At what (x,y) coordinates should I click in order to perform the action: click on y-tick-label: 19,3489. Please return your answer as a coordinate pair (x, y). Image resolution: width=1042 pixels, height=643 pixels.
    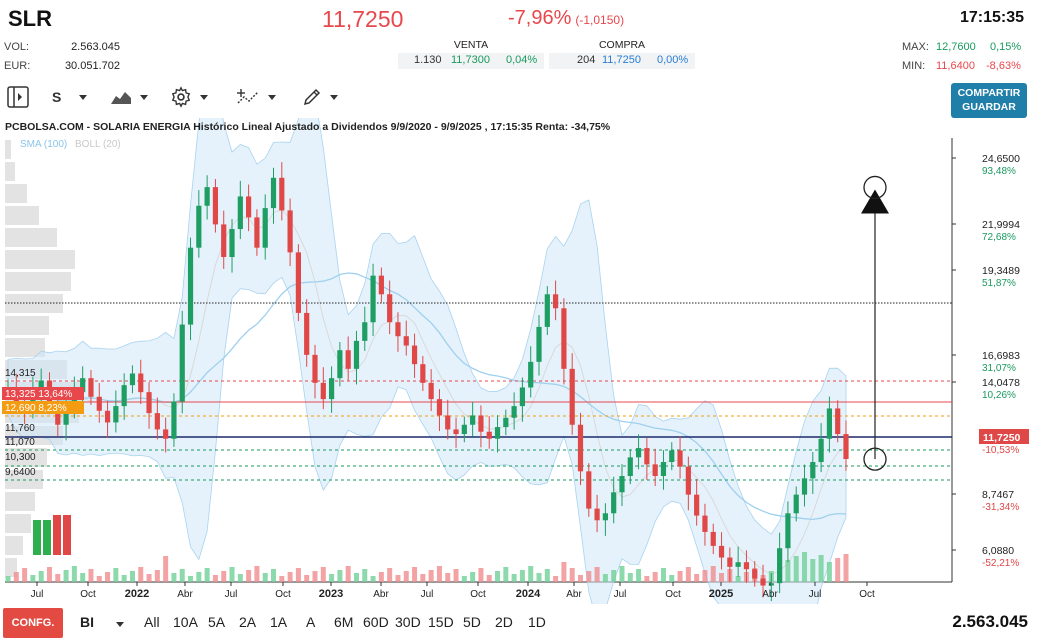
    Looking at the image, I should click on (1001, 271).